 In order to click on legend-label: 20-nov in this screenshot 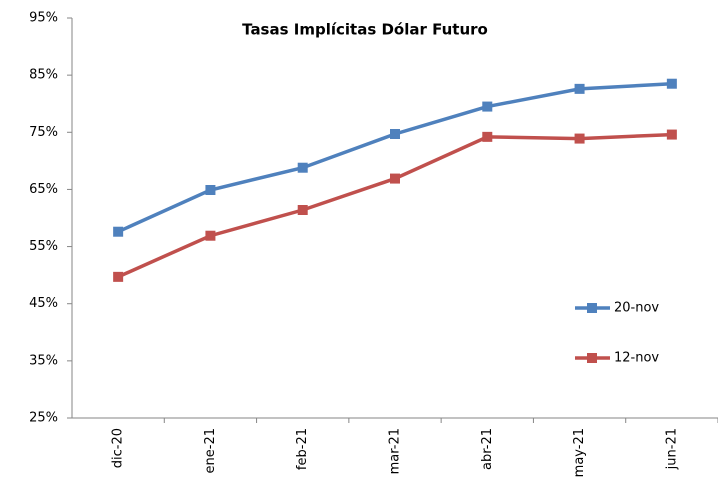, I will do `click(636, 308)`.